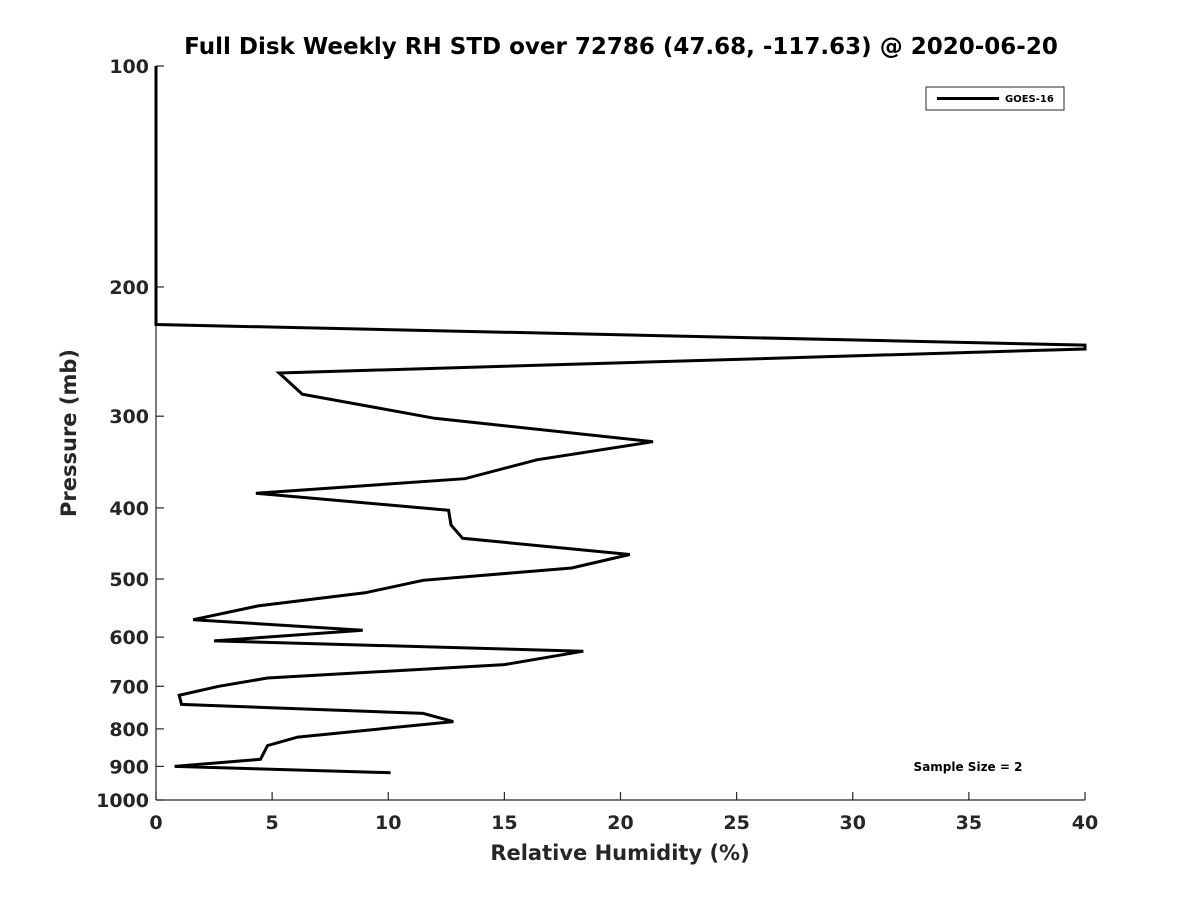 This screenshot has width=1200, height=900. I want to click on y-tick-label: 400, so click(129, 509).